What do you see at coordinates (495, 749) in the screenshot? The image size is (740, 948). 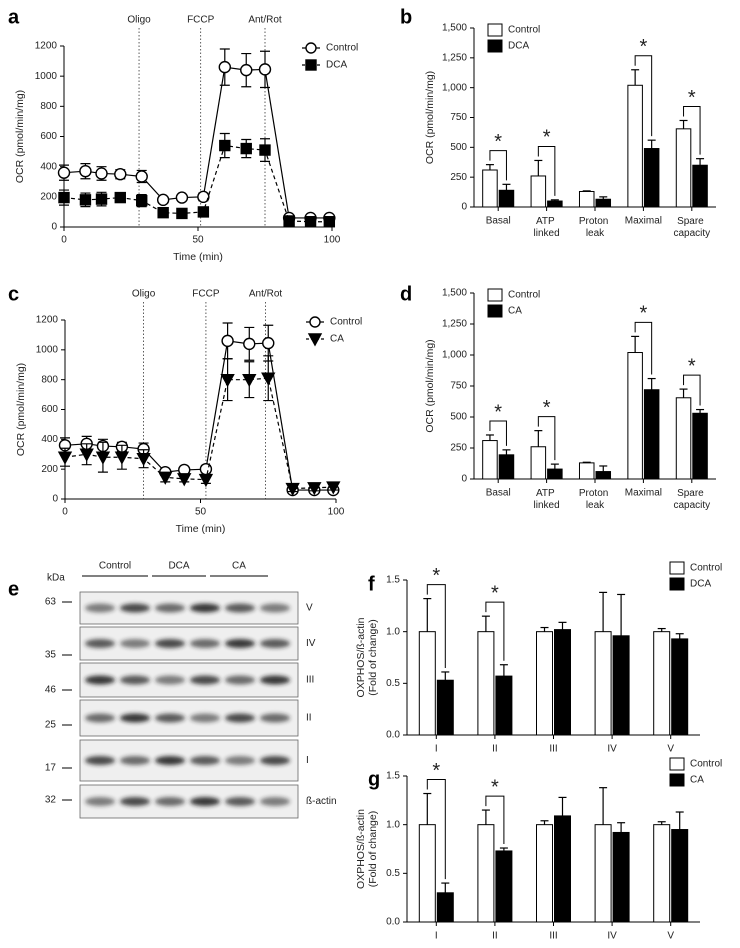 I see `x-tick-label: II` at bounding box center [495, 749].